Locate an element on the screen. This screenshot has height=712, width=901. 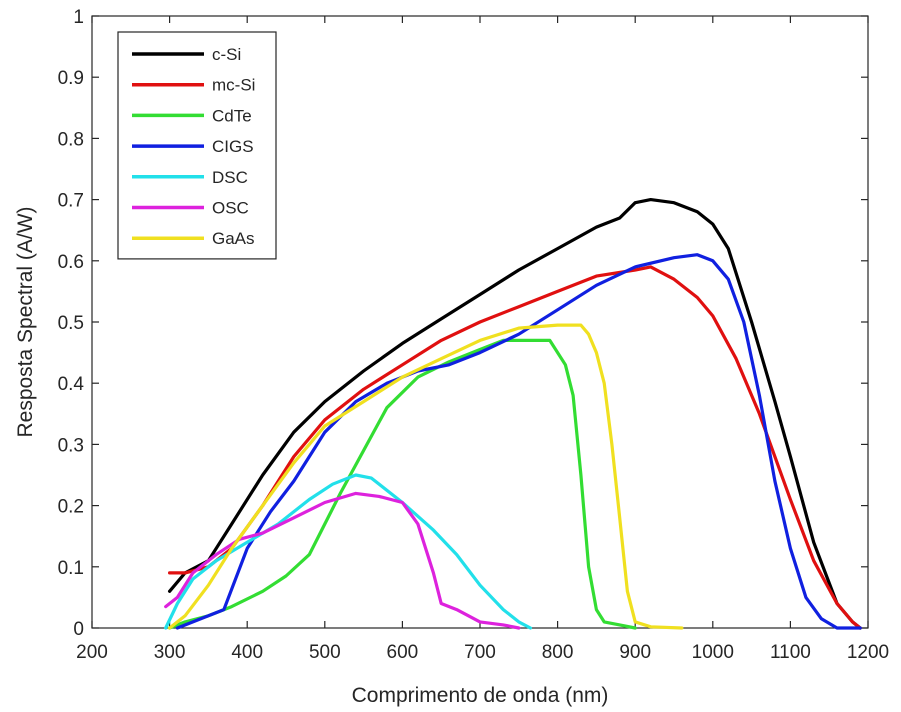
y-tick-label: 0.1 is located at coordinates (71, 568).